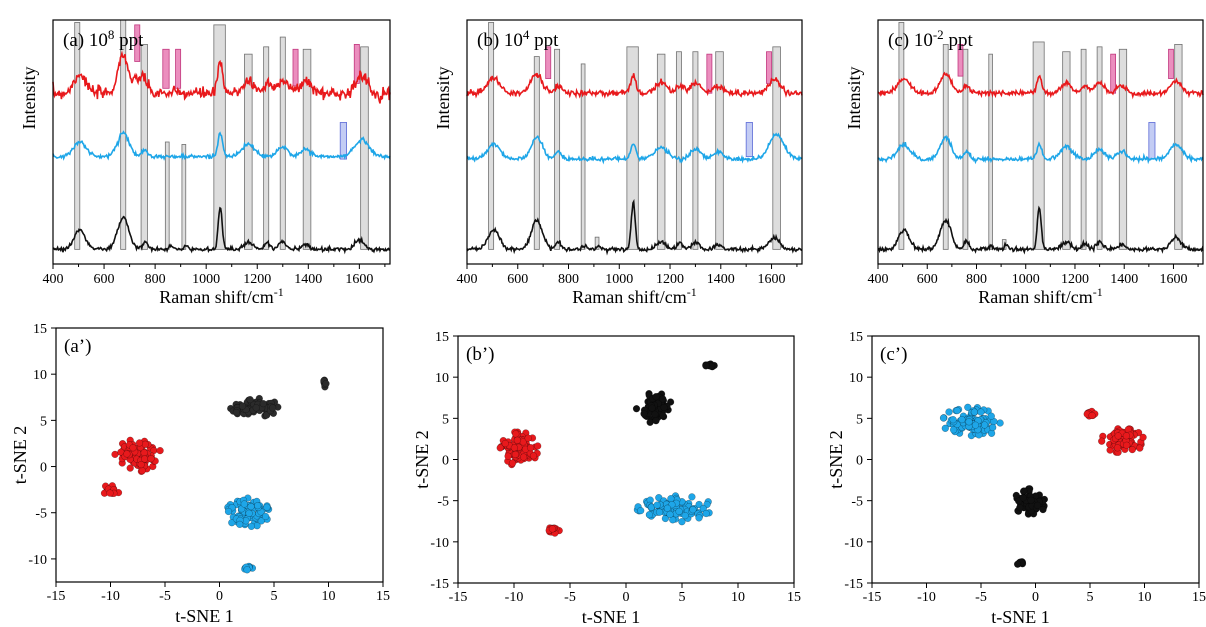 The height and width of the screenshot is (627, 1206). What do you see at coordinates (43, 421) in the screenshot?
I see `y-tick-label: 5` at bounding box center [43, 421].